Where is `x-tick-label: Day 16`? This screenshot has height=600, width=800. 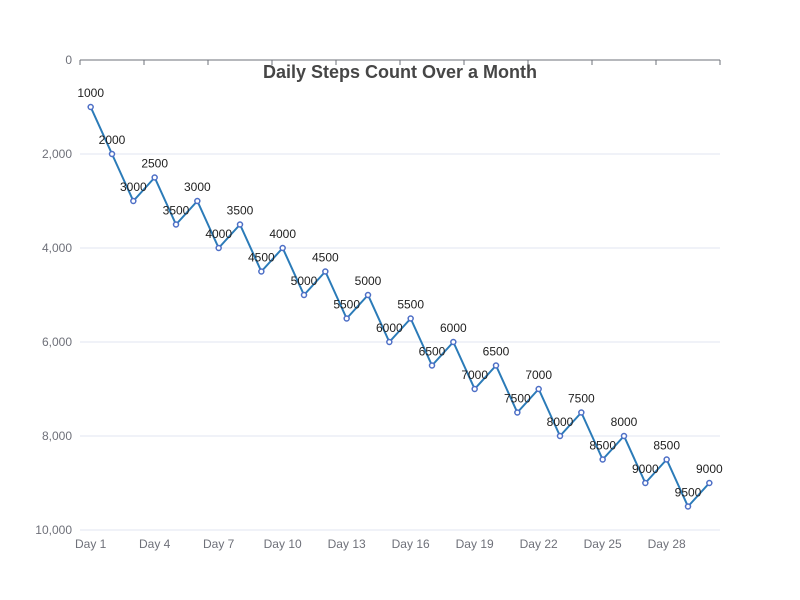
x-tick-label: Day 16 is located at coordinates (411, 544).